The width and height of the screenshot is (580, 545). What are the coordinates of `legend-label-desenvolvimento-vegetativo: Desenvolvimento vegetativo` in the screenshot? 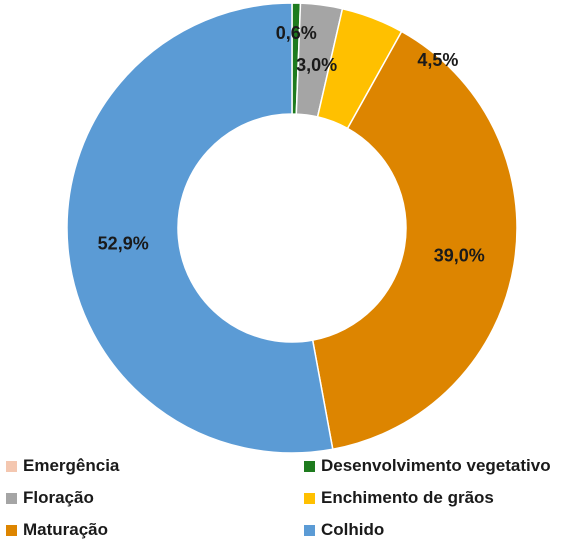 It's located at (436, 465).